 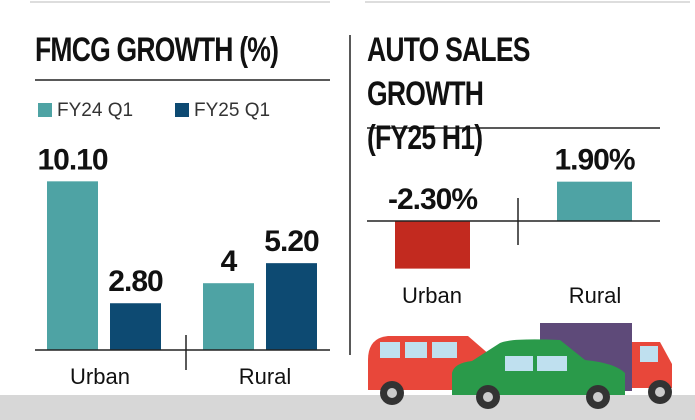 I want to click on ground, so click(x=347, y=407).